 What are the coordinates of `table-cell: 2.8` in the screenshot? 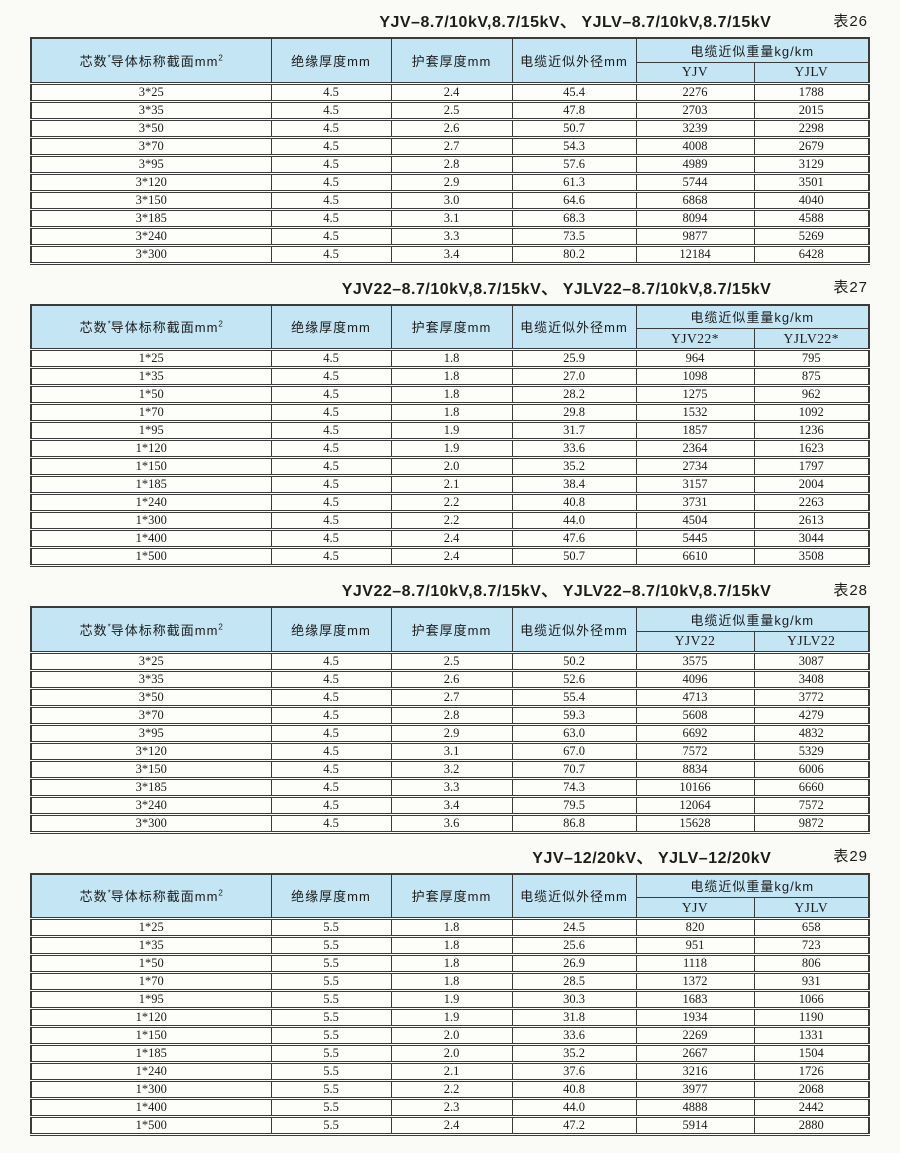 It's located at (451, 715).